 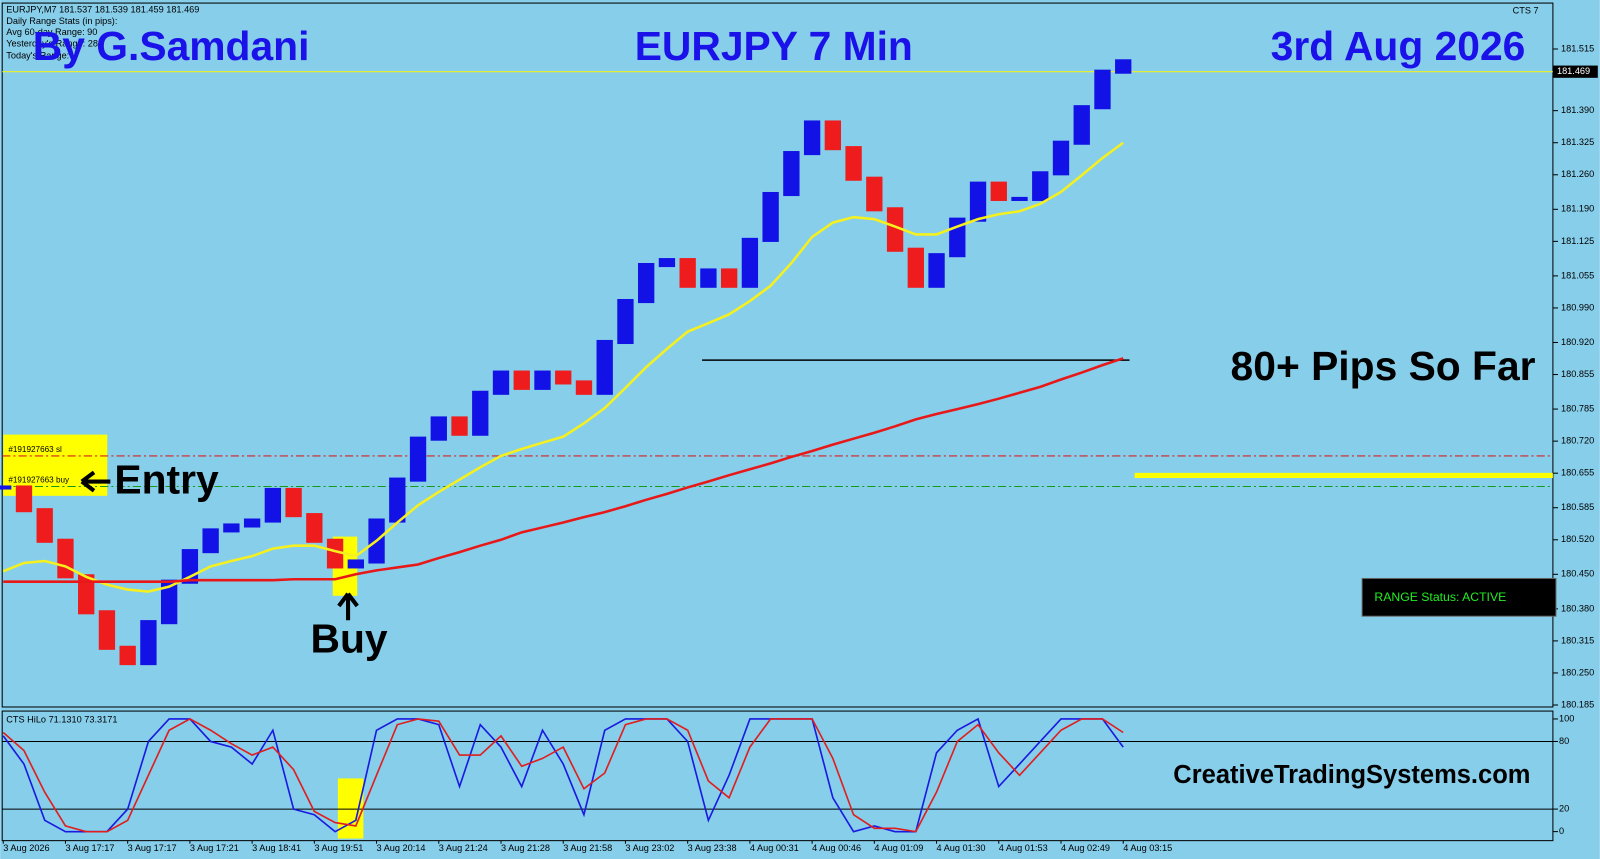 What do you see at coordinates (1577, 672) in the screenshot?
I see `y-tick-label: 180.250` at bounding box center [1577, 672].